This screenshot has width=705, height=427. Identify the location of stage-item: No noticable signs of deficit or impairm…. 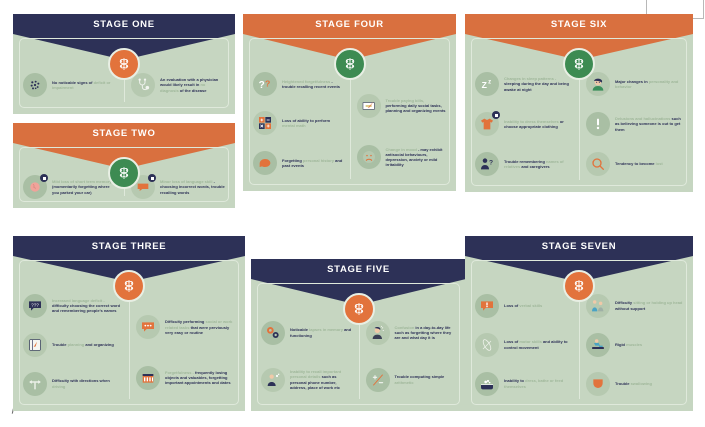
(70, 85).